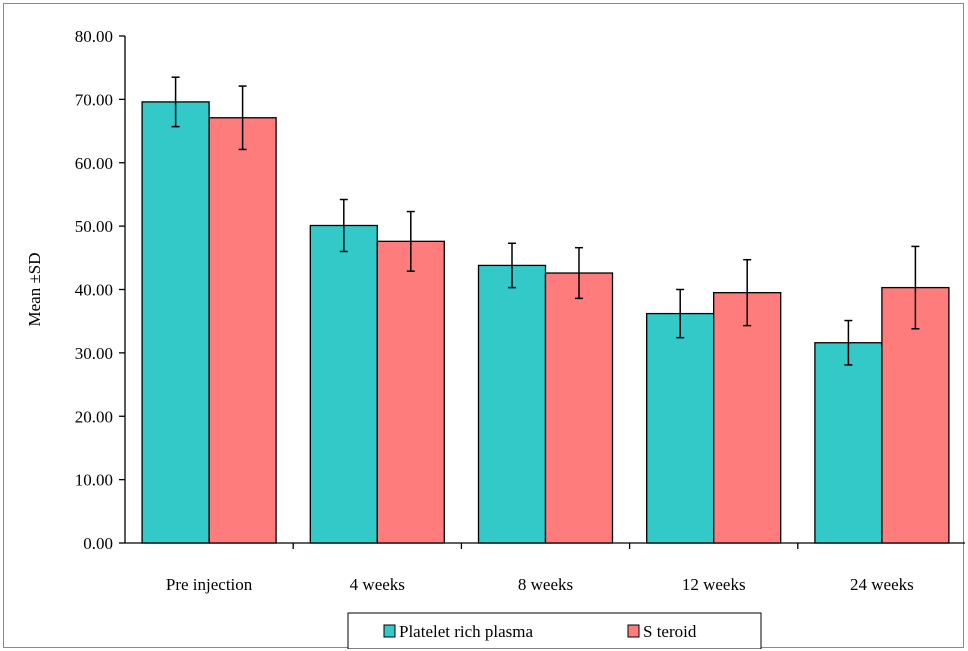  What do you see at coordinates (633, 631) in the screenshot?
I see `legend-swatch-steroid` at bounding box center [633, 631].